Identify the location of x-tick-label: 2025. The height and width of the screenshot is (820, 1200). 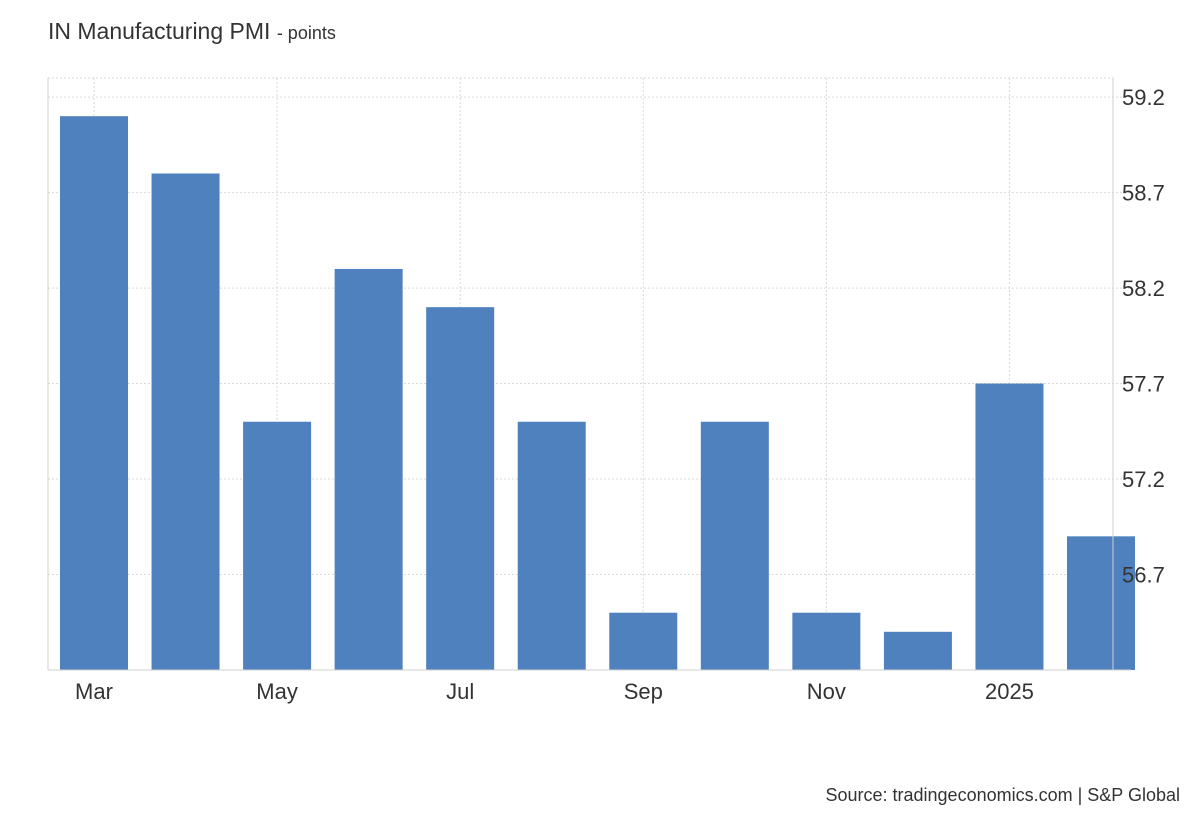
(1009, 691).